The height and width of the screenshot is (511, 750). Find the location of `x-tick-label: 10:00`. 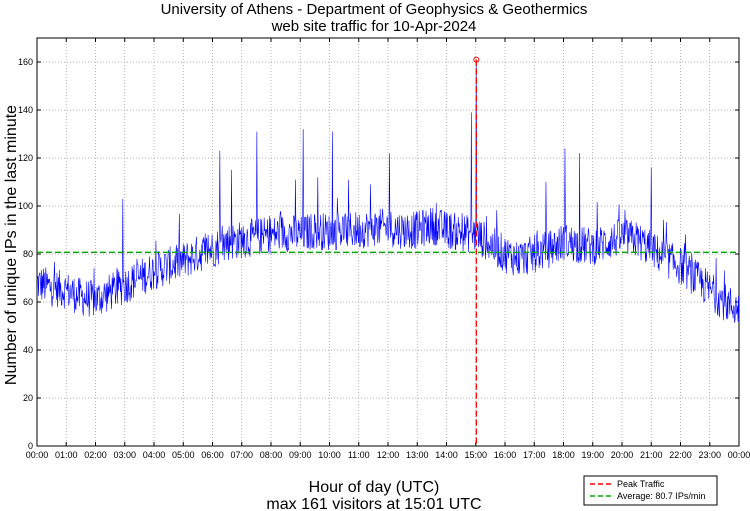

x-tick-label: 10:00 is located at coordinates (329, 455).